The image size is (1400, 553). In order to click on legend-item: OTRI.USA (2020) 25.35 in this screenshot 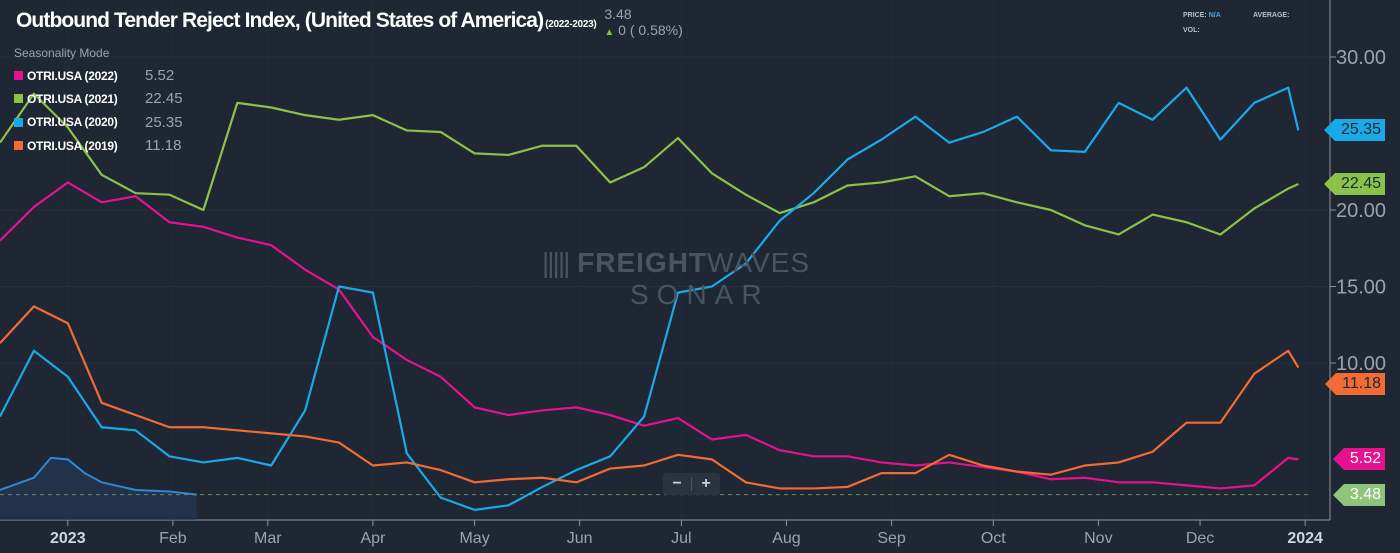, I will do `click(98, 122)`.